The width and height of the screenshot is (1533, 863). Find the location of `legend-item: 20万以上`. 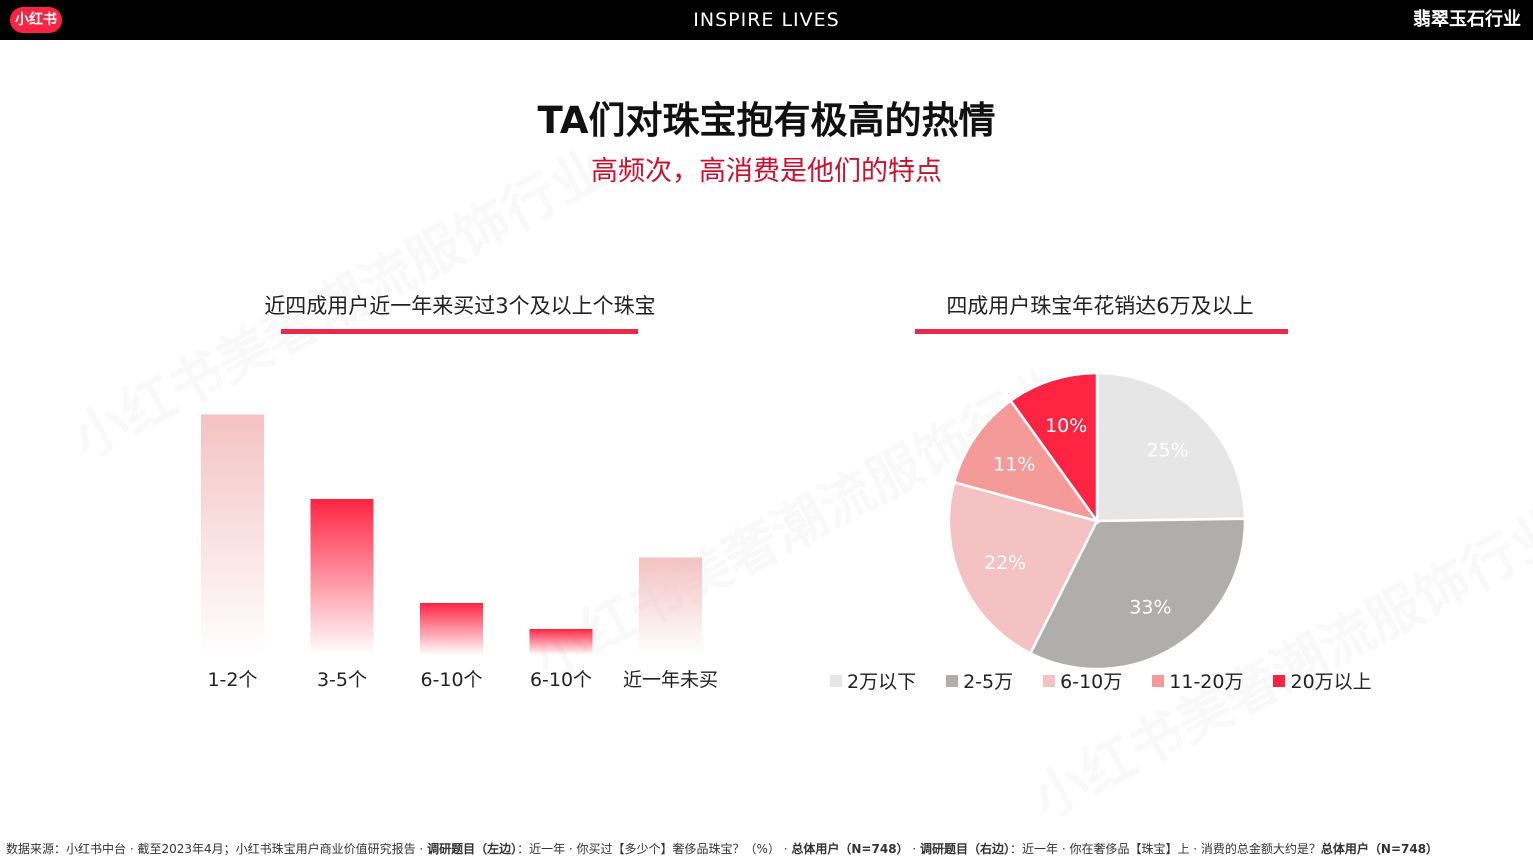

legend-item: 20万以上 is located at coordinates (1322, 680).